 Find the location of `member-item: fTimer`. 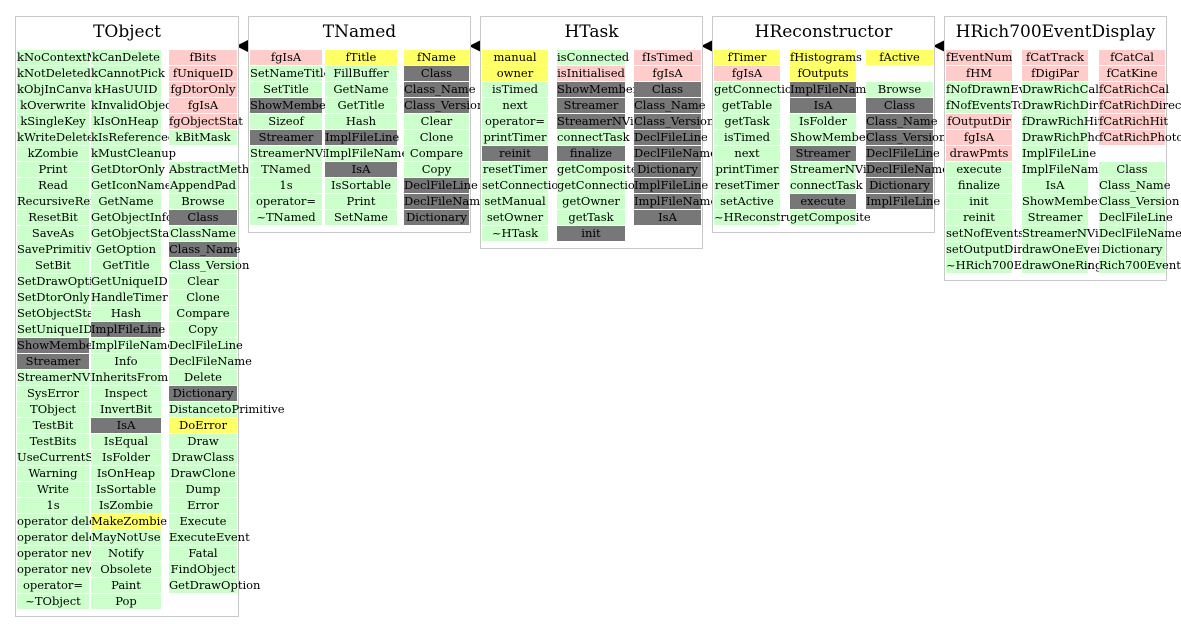

member-item: fTimer is located at coordinates (747, 57).